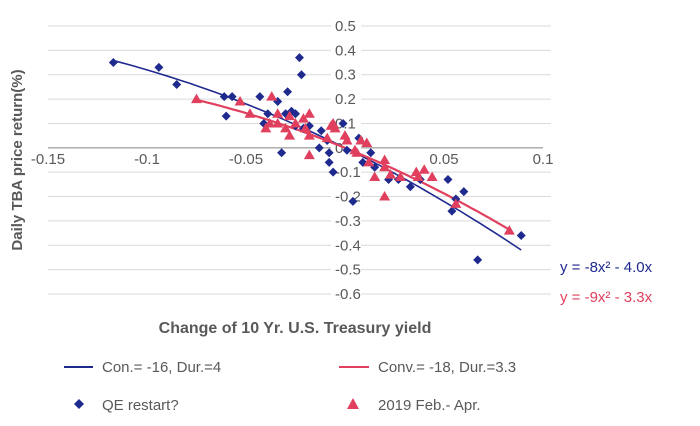 The width and height of the screenshot is (700, 426). Describe the element at coordinates (543, 159) in the screenshot. I see `x-tick-label: 0.1` at that location.